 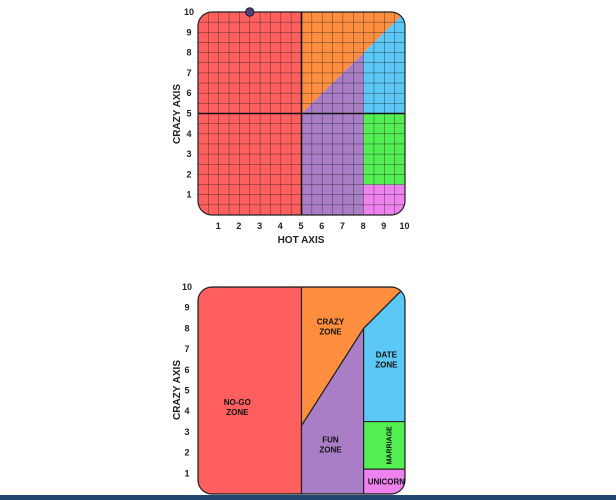 What do you see at coordinates (237, 407) in the screenshot?
I see `zone-label-no-go: NO-GO ZONE` at bounding box center [237, 407].